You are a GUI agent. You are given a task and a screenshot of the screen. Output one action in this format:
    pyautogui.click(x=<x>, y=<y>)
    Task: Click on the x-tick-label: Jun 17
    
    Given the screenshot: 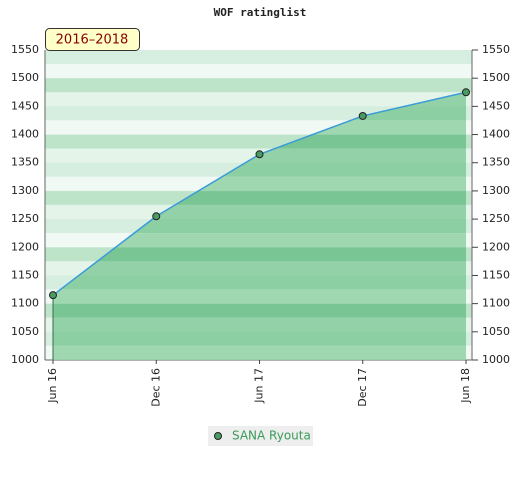 What is the action you would take?
    pyautogui.click(x=259, y=386)
    